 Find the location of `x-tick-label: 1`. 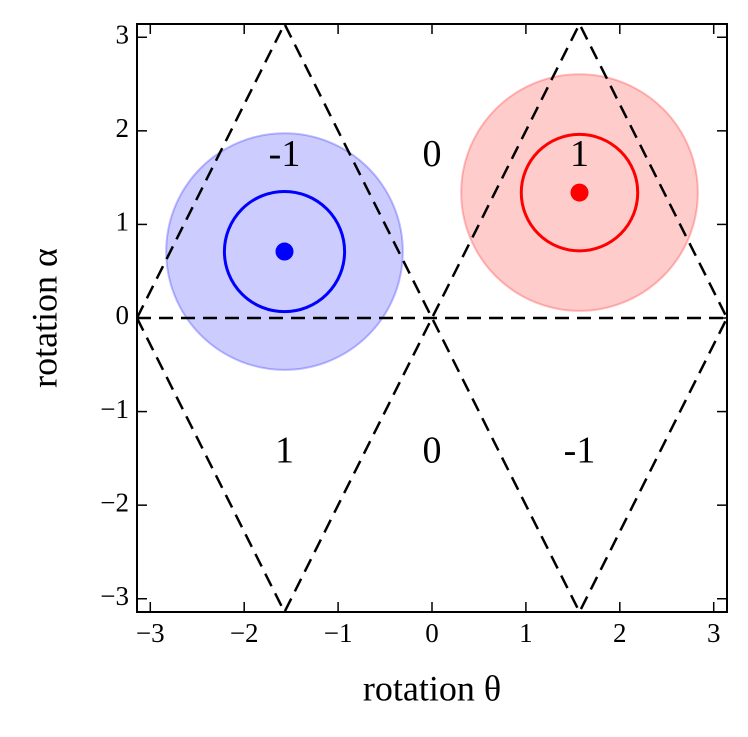

x-tick-label: 1 is located at coordinates (526, 633).